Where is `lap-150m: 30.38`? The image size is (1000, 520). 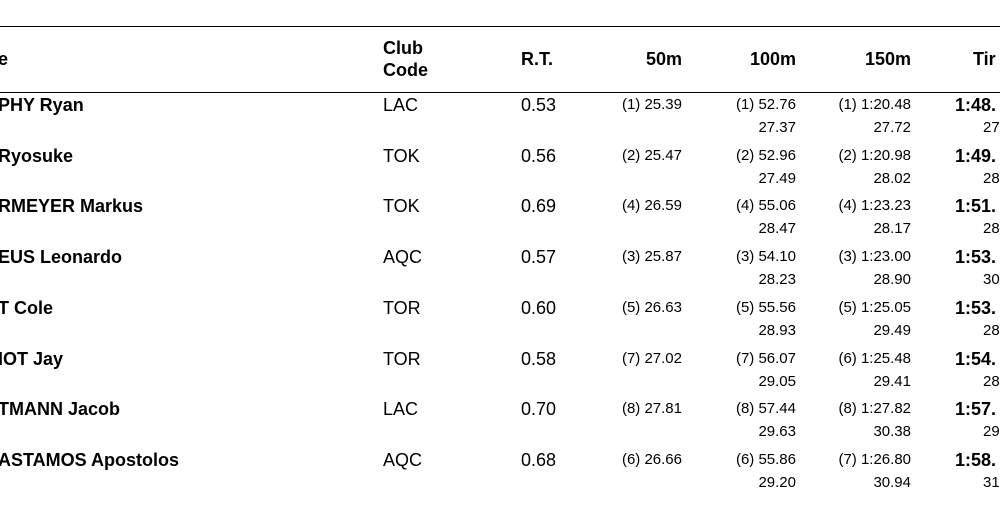
lap-150m: 30.38 is located at coordinates (892, 432).